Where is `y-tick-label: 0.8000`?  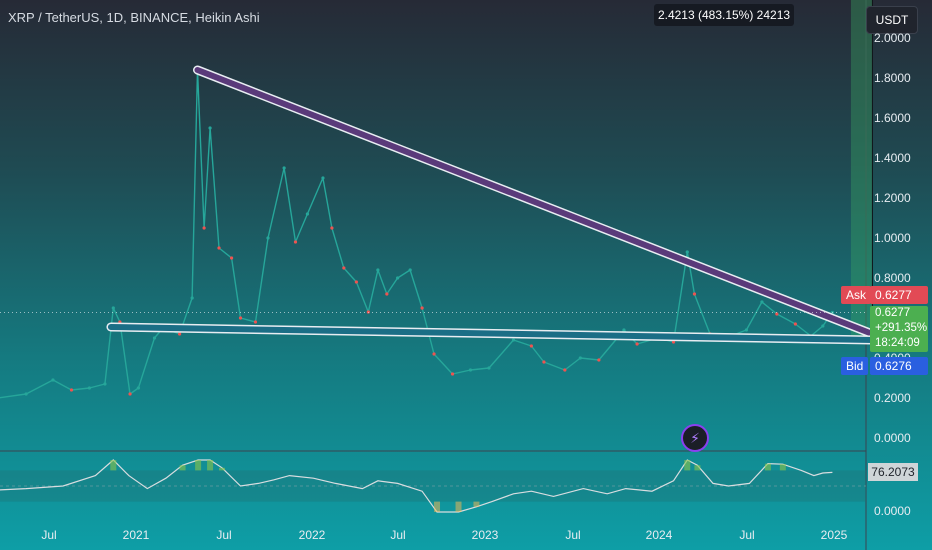
y-tick-label: 0.8000 is located at coordinates (892, 278).